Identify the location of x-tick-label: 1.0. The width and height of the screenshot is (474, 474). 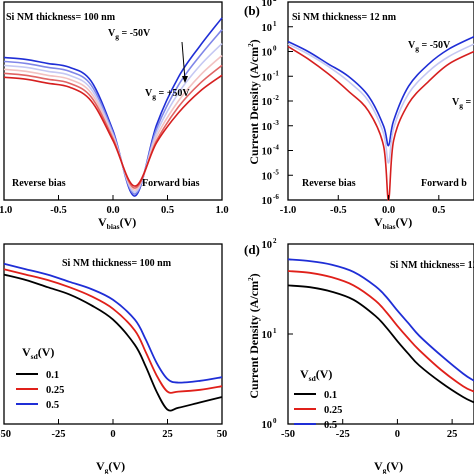
(221, 210).